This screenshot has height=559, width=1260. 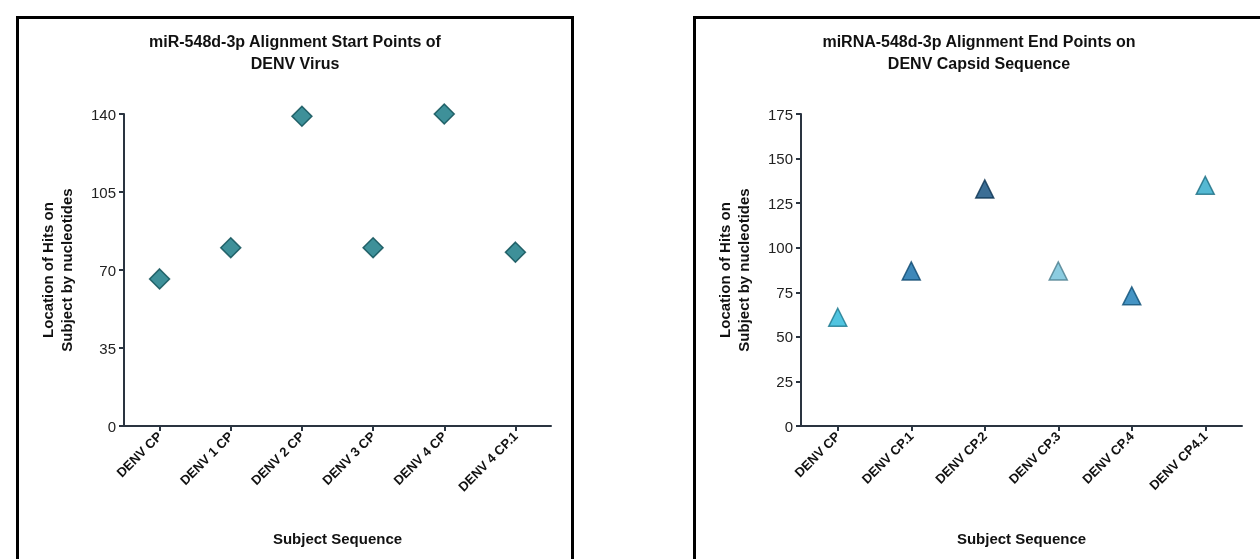 I want to click on y-tick-label: 50, so click(x=784, y=337).